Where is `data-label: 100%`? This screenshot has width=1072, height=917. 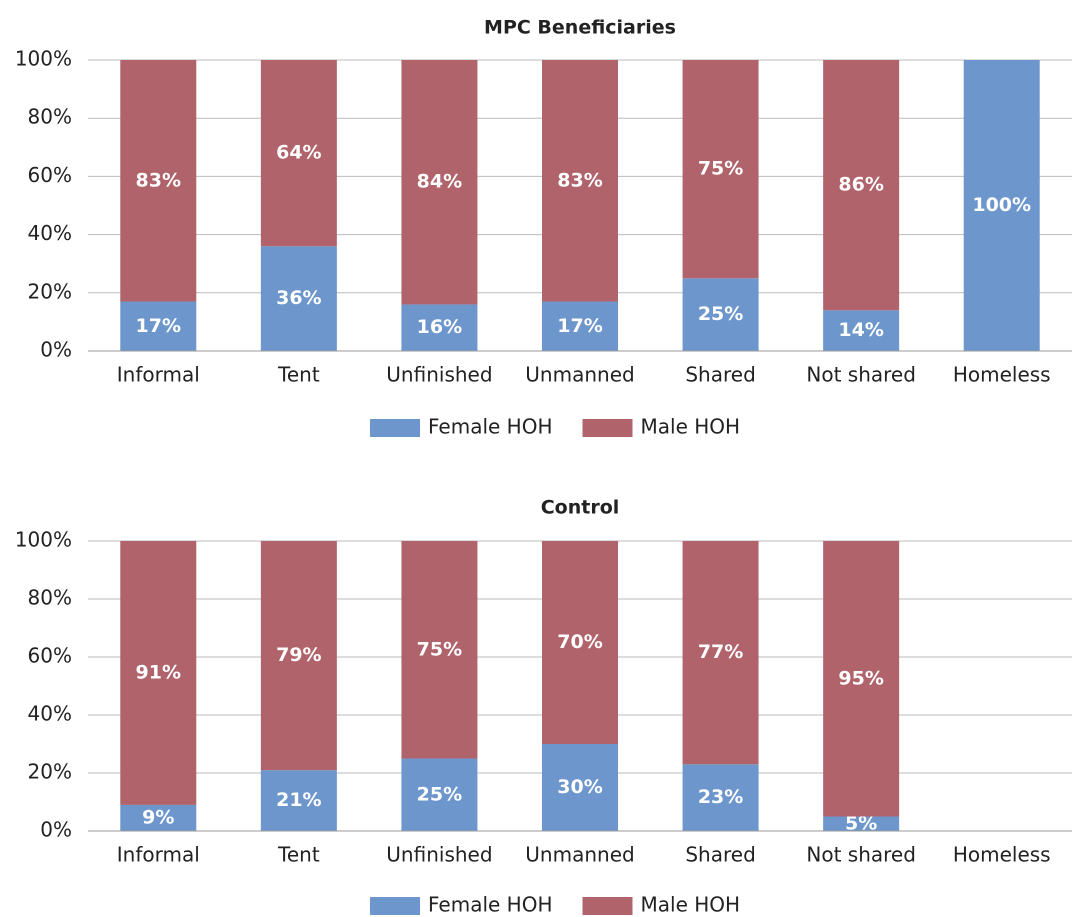 data-label: 100% is located at coordinates (1001, 205).